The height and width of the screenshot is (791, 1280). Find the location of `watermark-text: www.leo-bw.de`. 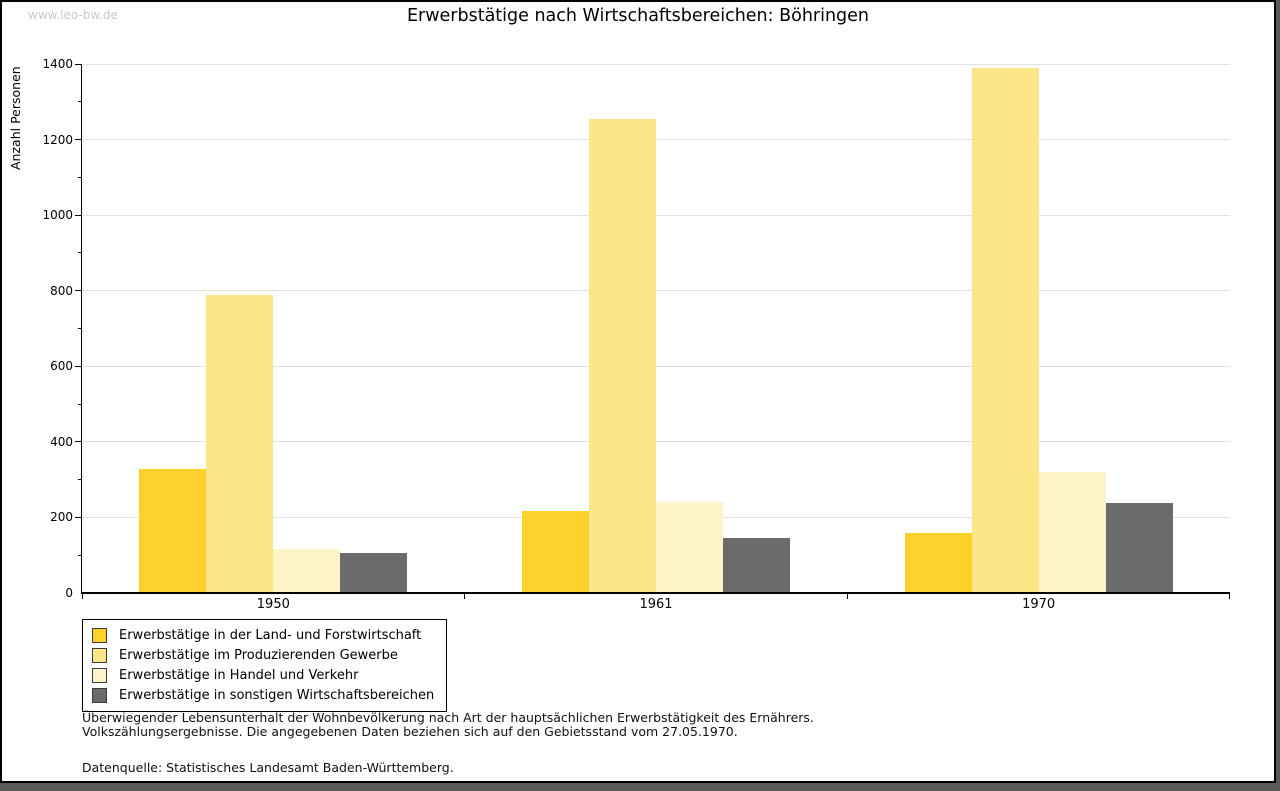

watermark-text: www.leo-bw.de is located at coordinates (73, 15).